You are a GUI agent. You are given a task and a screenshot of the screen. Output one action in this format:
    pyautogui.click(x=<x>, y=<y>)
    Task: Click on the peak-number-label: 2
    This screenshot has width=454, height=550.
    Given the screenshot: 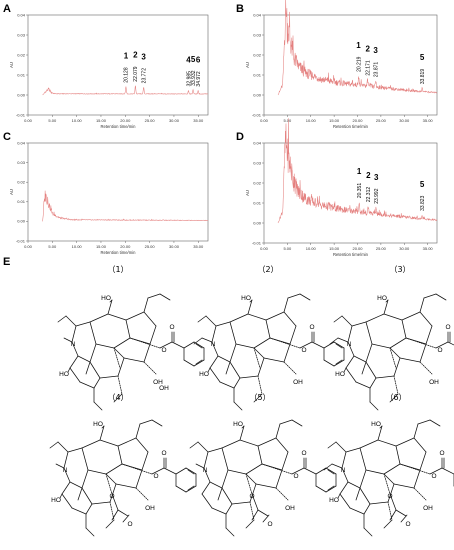 What is the action you would take?
    pyautogui.click(x=367, y=49)
    